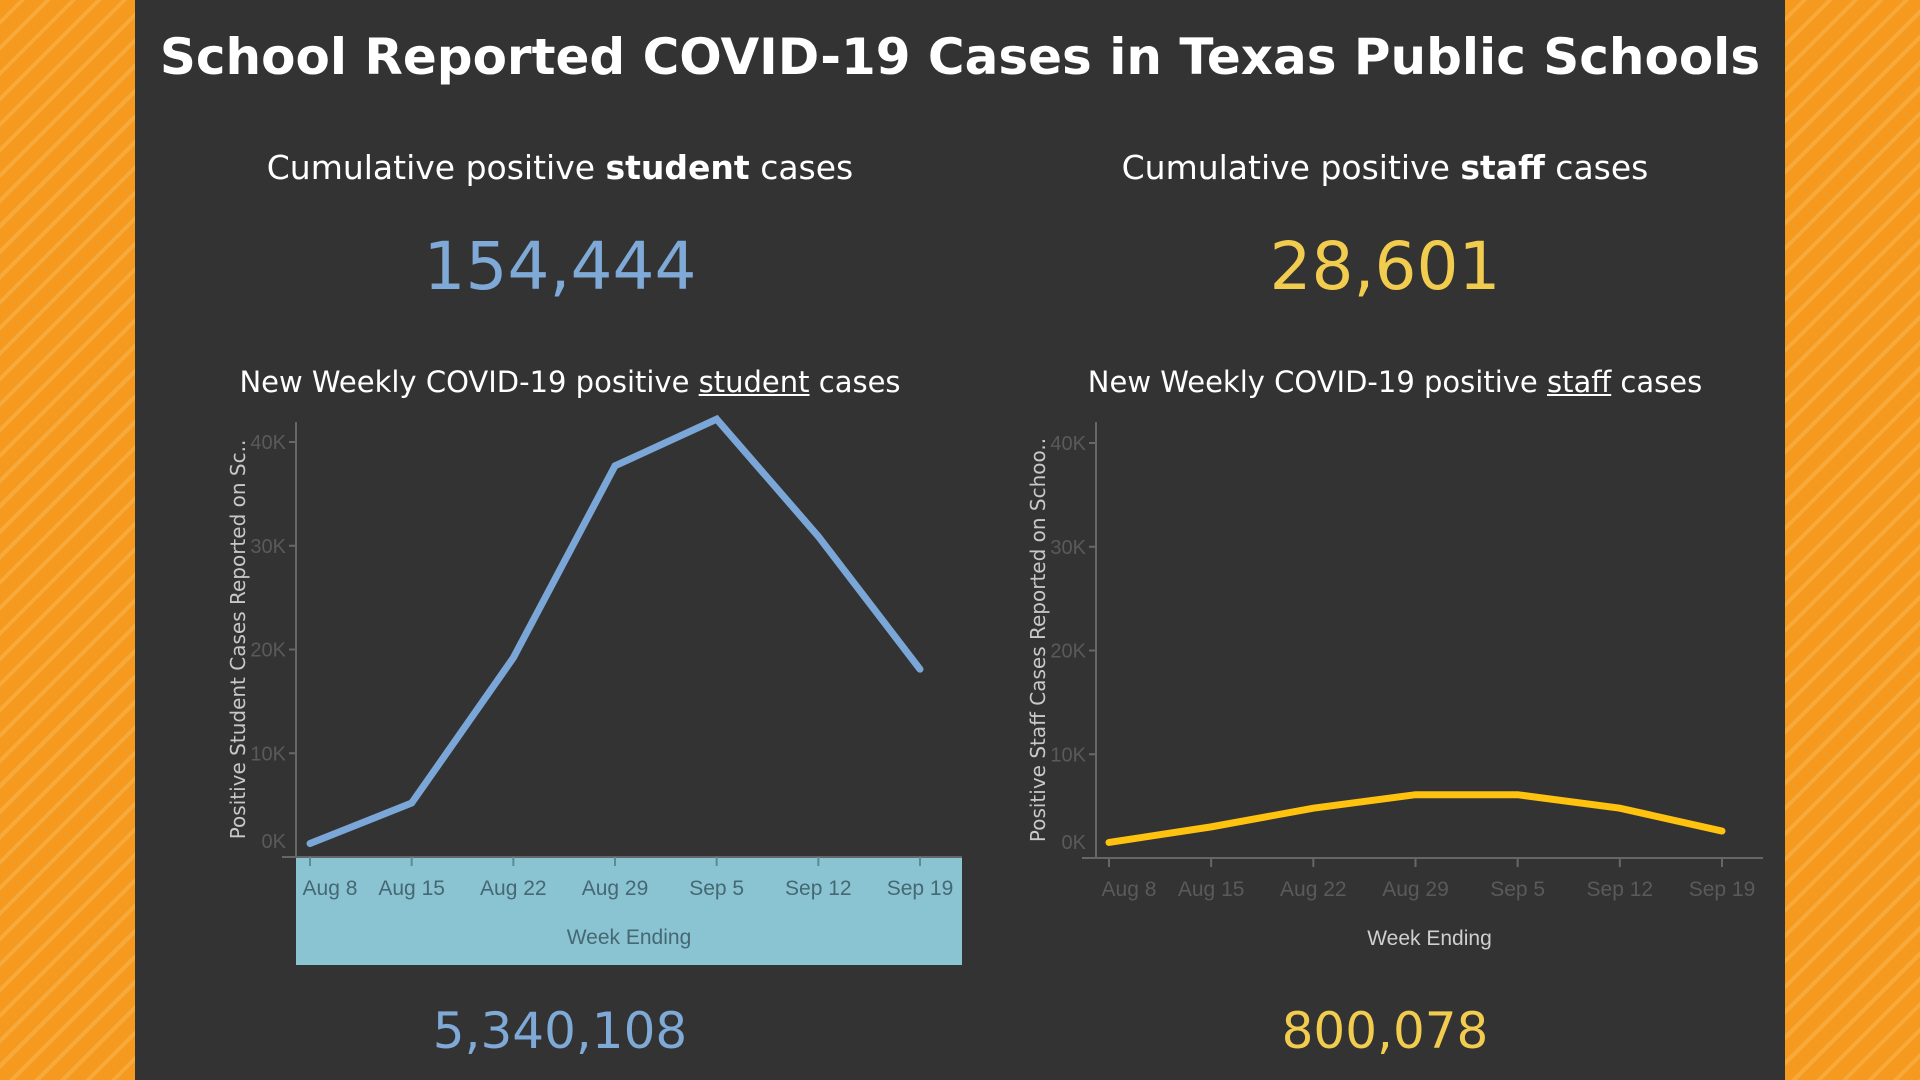  Describe the element at coordinates (238, 640) in the screenshot. I see `y-axis-title: Positive Student Cases Reported on Sc..` at that location.